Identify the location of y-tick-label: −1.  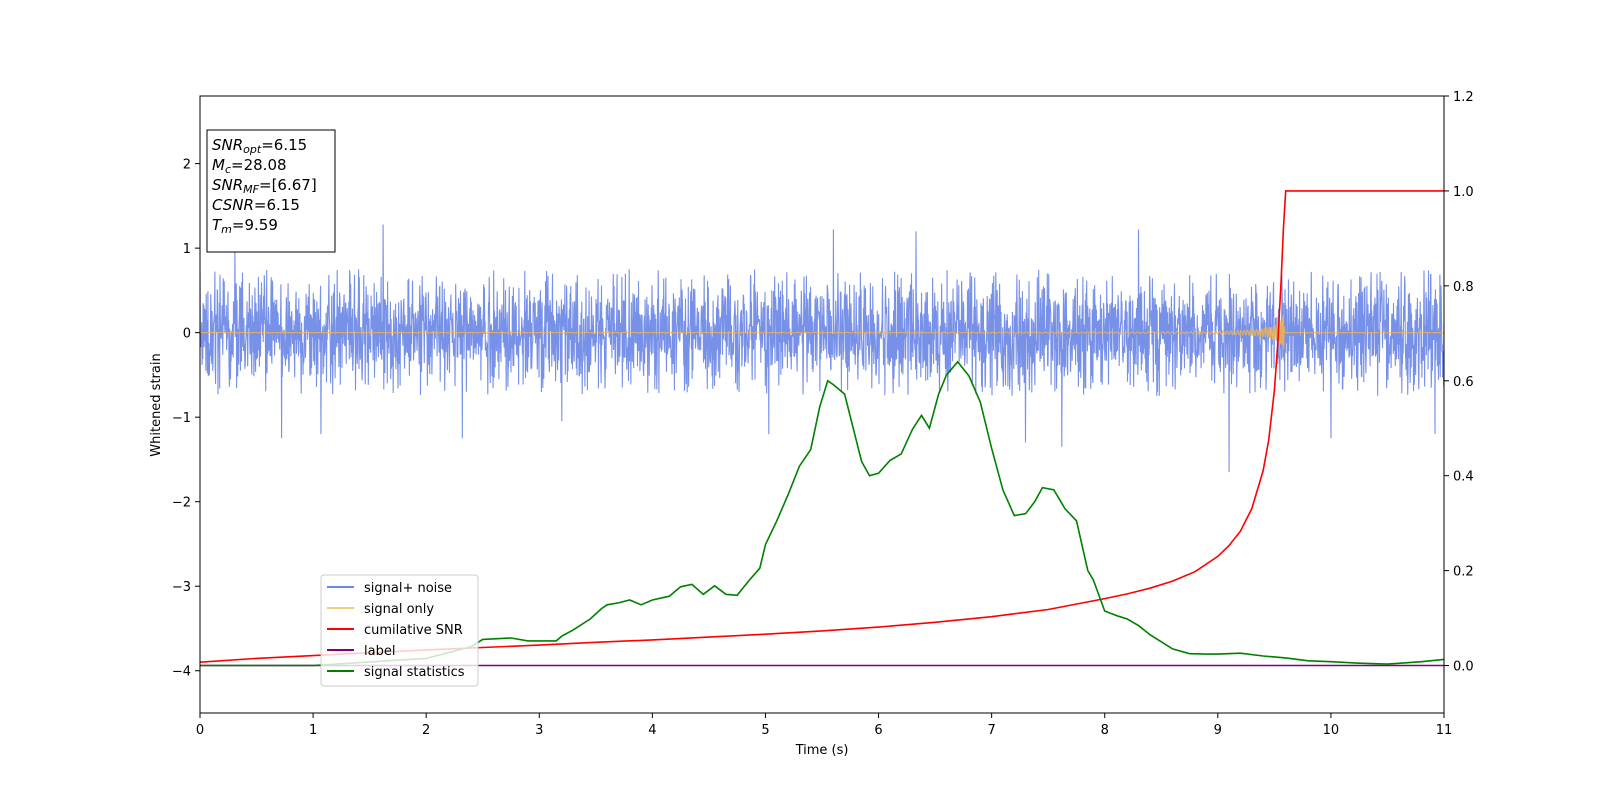
(181, 418).